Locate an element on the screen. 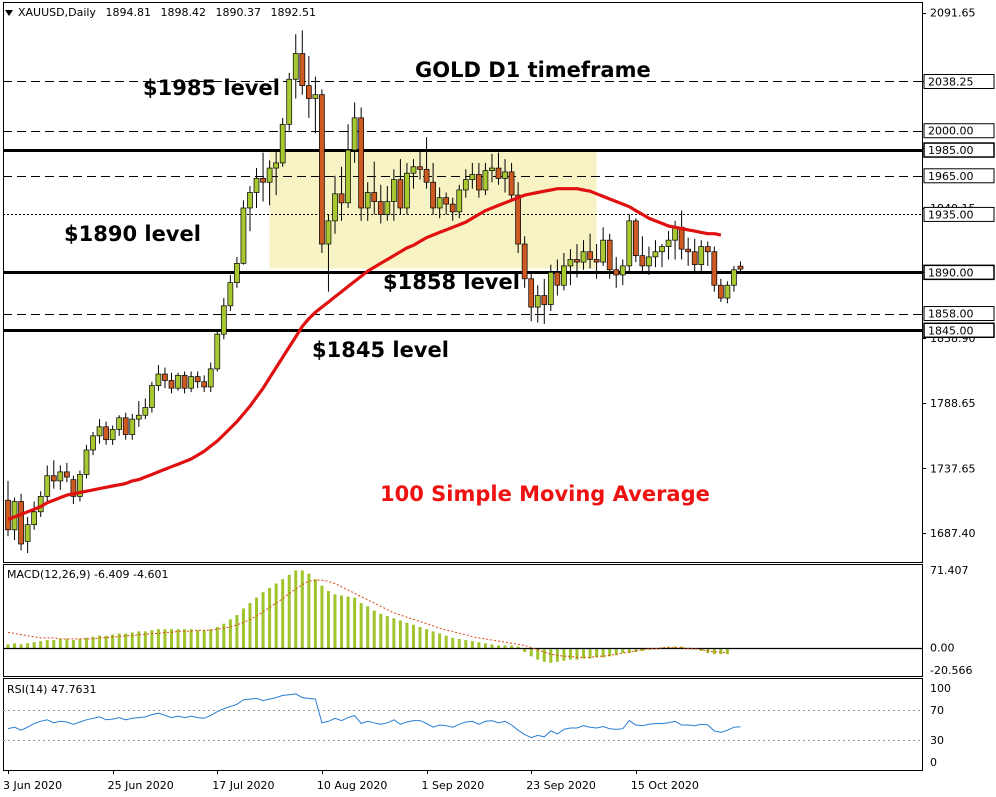  x-tick-label: 10 Aug 2020 is located at coordinates (352, 785).